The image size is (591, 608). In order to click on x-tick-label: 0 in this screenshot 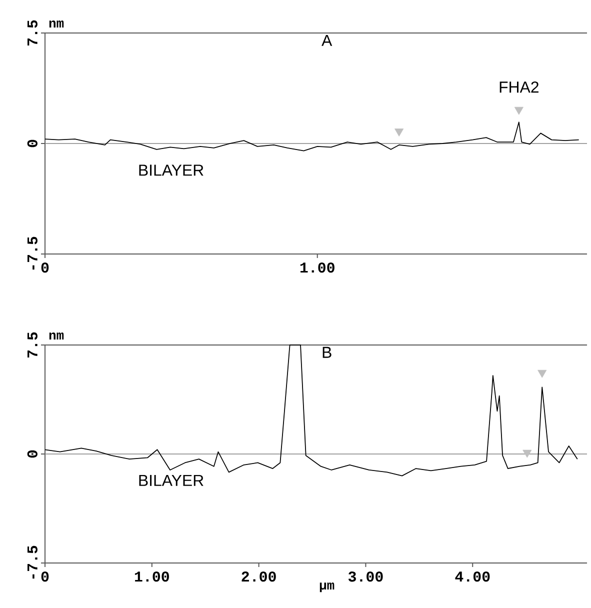, I will do `click(45, 577)`.